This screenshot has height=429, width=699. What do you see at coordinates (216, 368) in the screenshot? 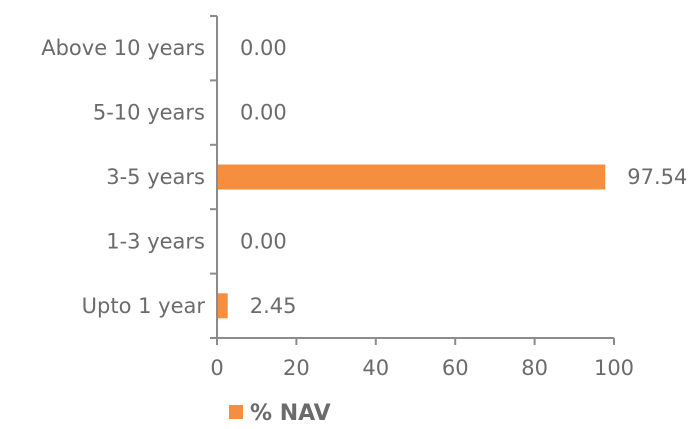
I see `x-tick-label: 0` at bounding box center [216, 368].